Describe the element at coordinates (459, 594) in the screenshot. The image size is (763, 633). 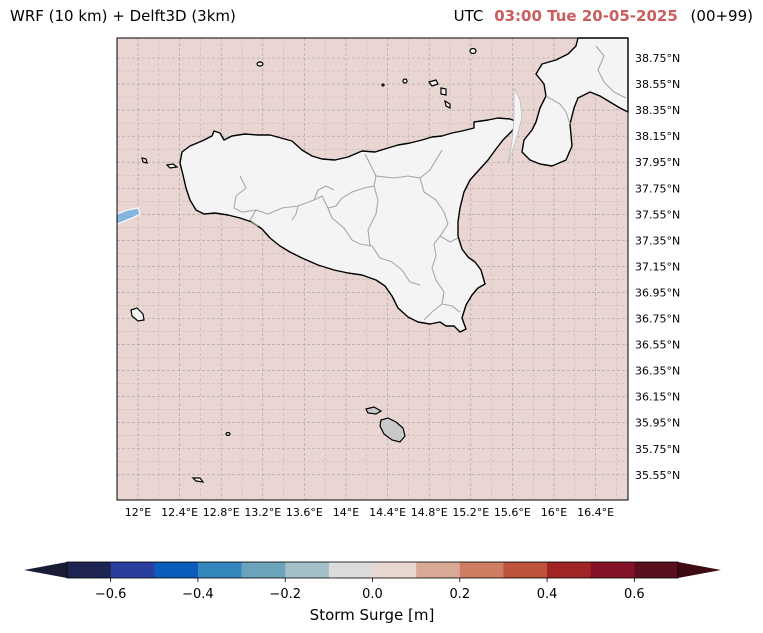
I see `colorbar-tick-label: 0.2` at that location.